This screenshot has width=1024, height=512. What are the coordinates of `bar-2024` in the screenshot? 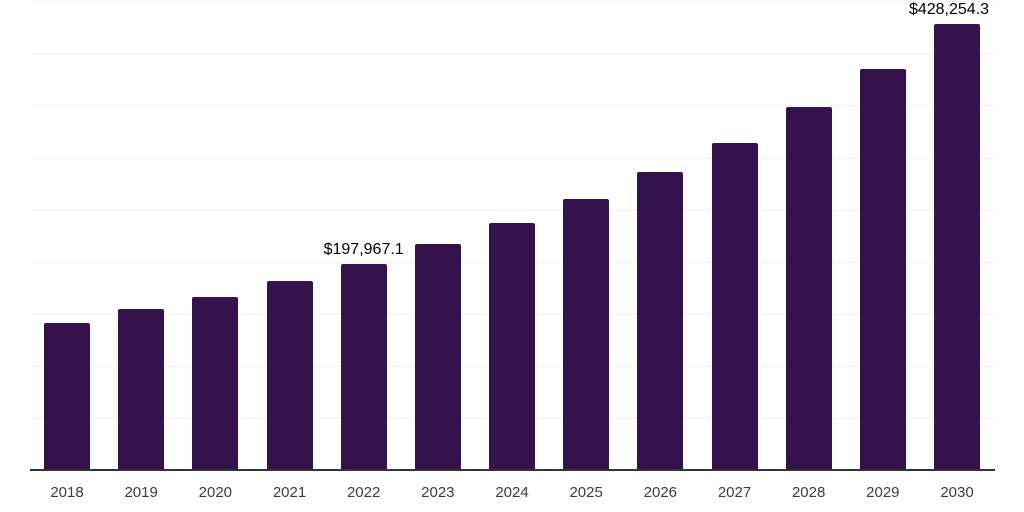 It's located at (512, 346).